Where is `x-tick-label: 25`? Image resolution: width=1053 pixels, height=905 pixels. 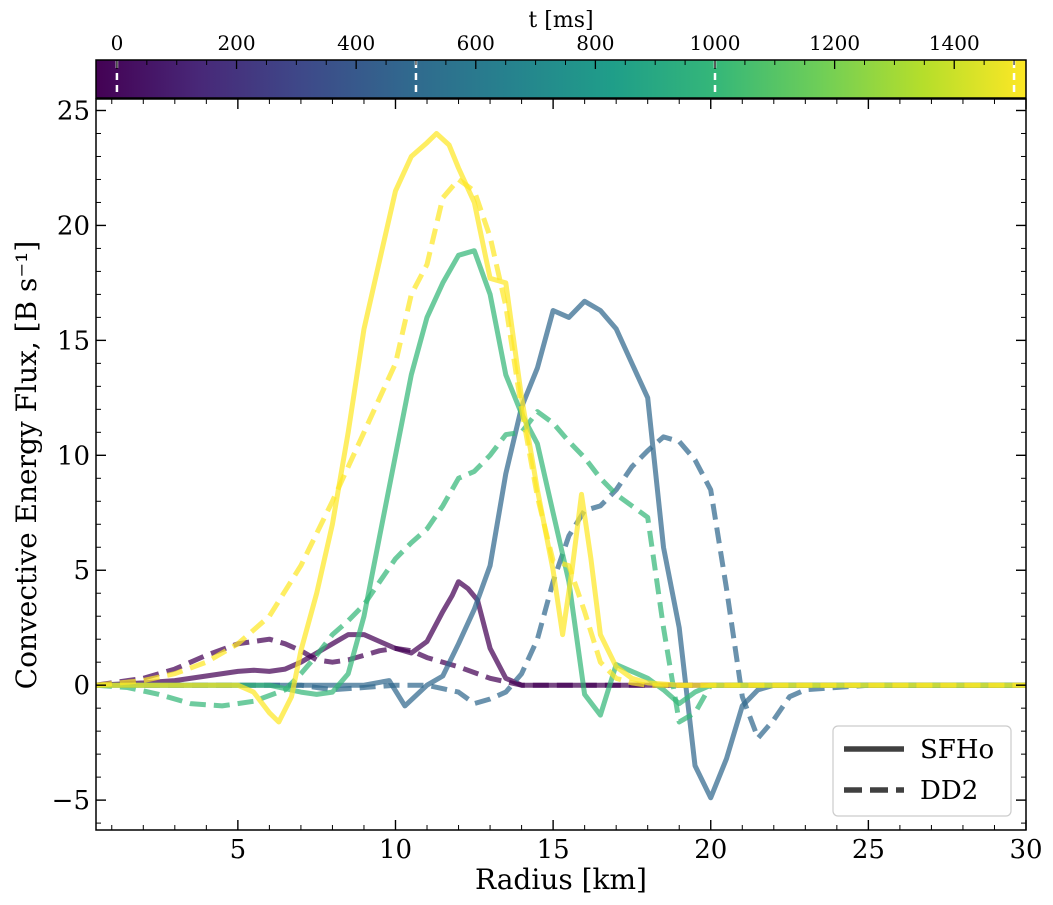
x-tick-label: 25 is located at coordinates (868, 850).